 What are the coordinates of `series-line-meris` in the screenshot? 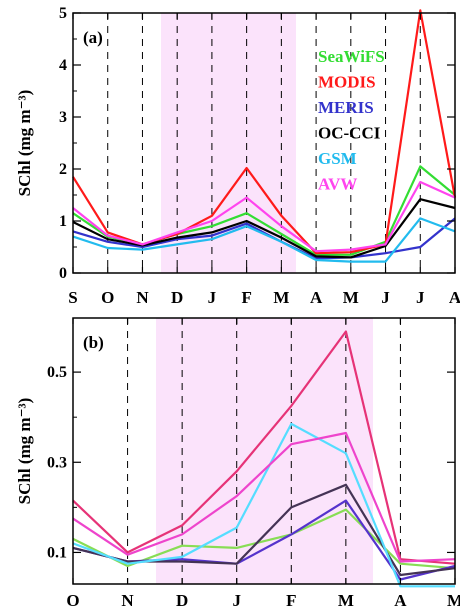 It's located at (264, 238).